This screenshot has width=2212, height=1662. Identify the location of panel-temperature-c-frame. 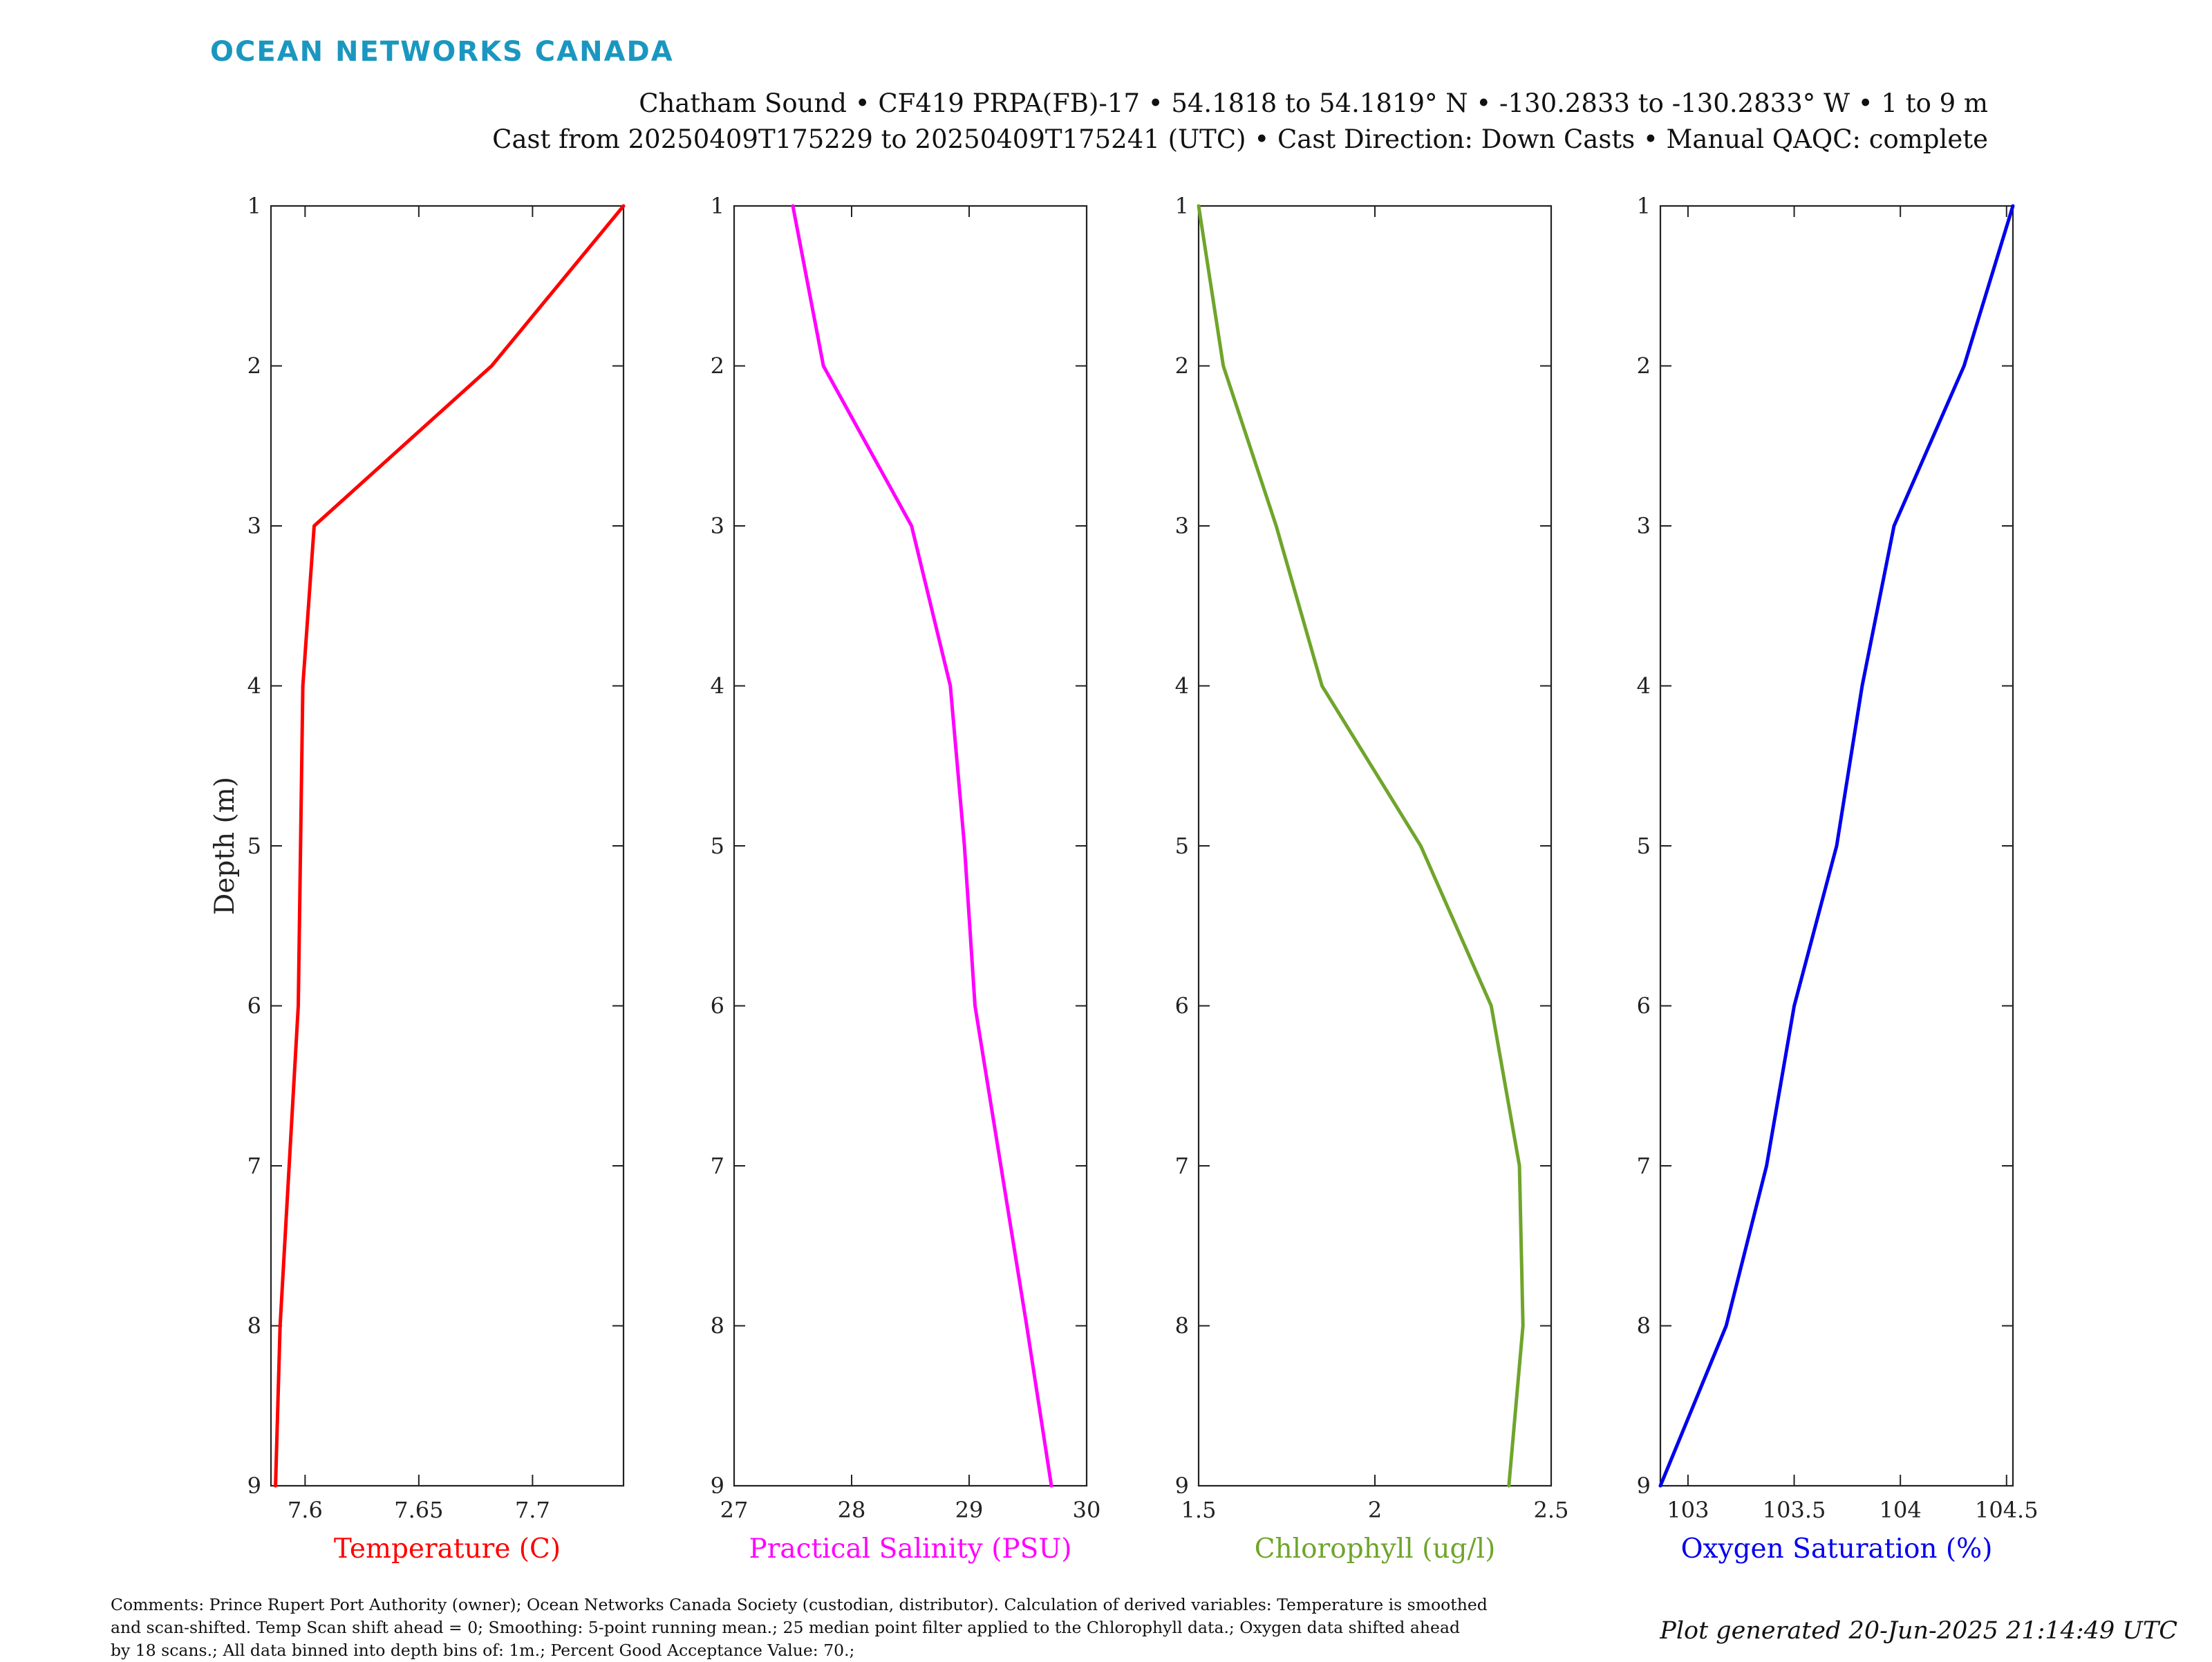
(447, 846).